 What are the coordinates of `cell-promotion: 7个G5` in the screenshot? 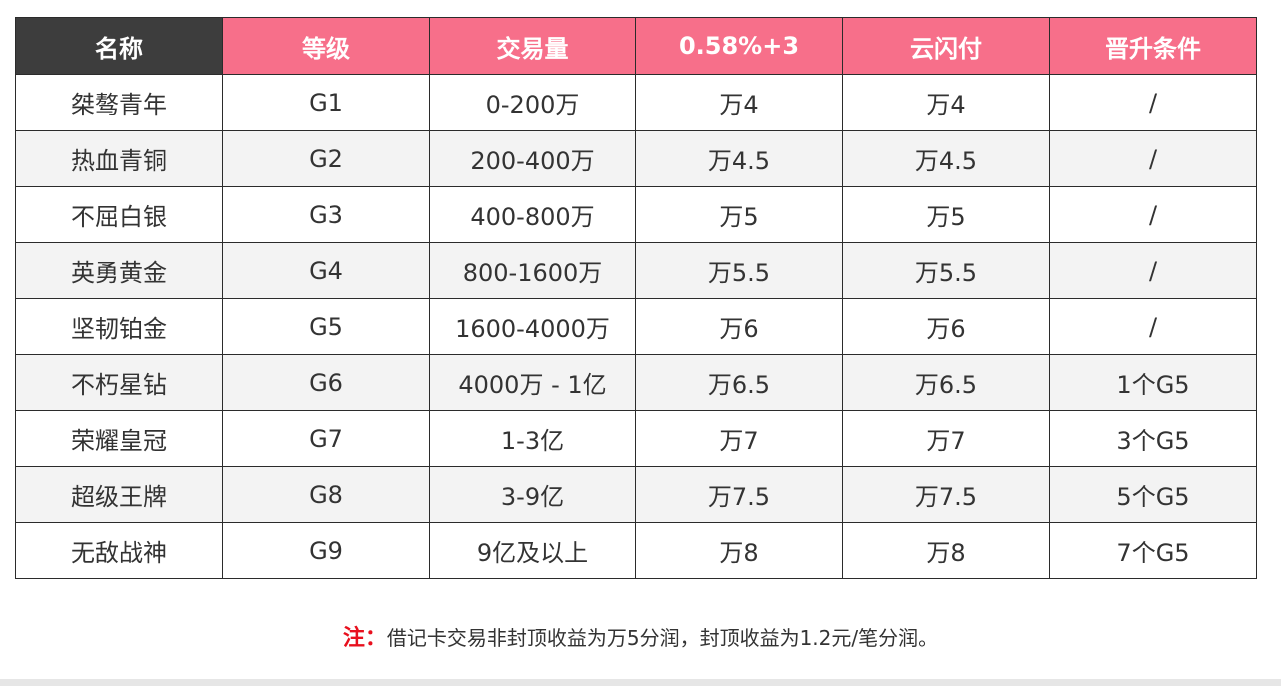 It's located at (1153, 550).